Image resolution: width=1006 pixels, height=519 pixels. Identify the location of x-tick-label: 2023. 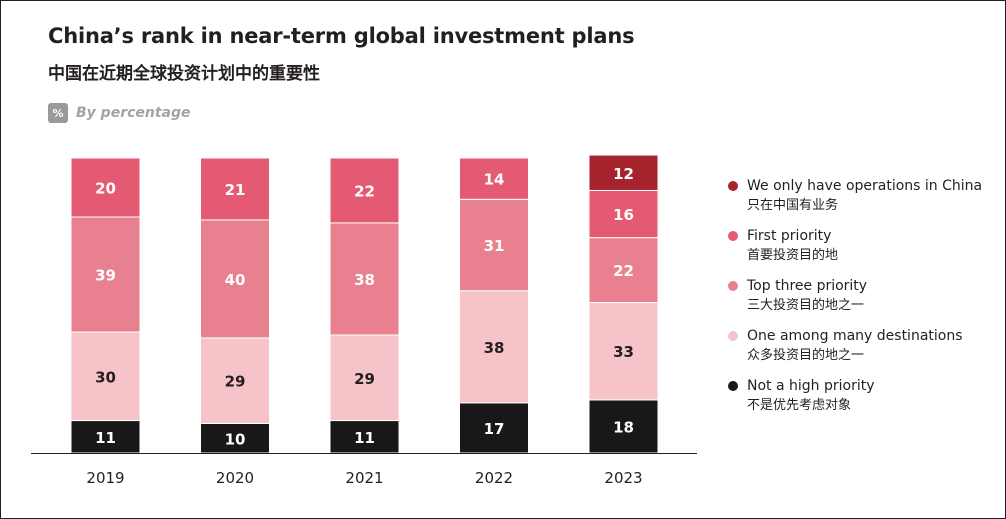
(623, 478).